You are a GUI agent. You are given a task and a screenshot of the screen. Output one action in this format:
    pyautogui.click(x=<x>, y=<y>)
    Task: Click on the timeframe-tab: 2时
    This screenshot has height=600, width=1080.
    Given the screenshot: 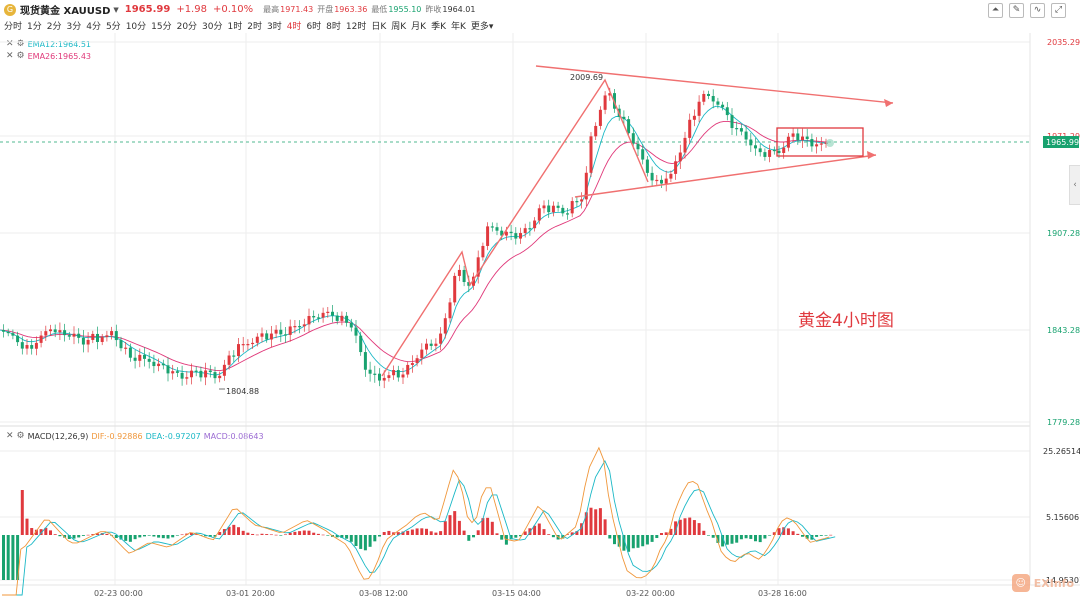 What is the action you would take?
    pyautogui.click(x=254, y=27)
    